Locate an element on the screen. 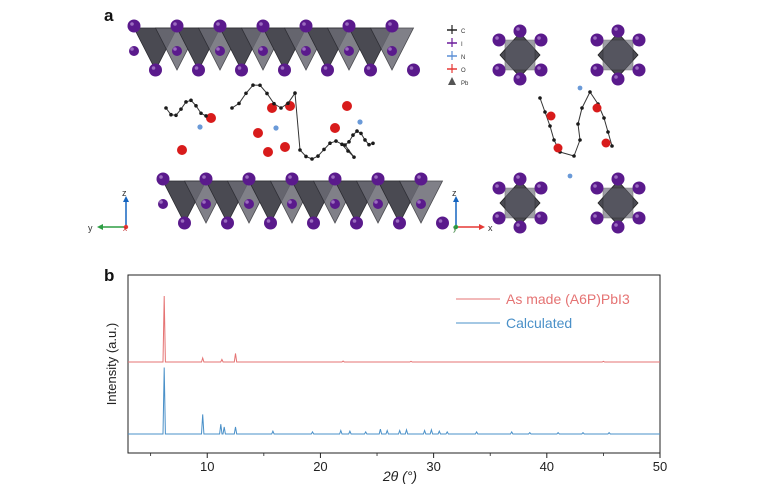  axis-left-out-label: x is located at coordinates (125, 228).